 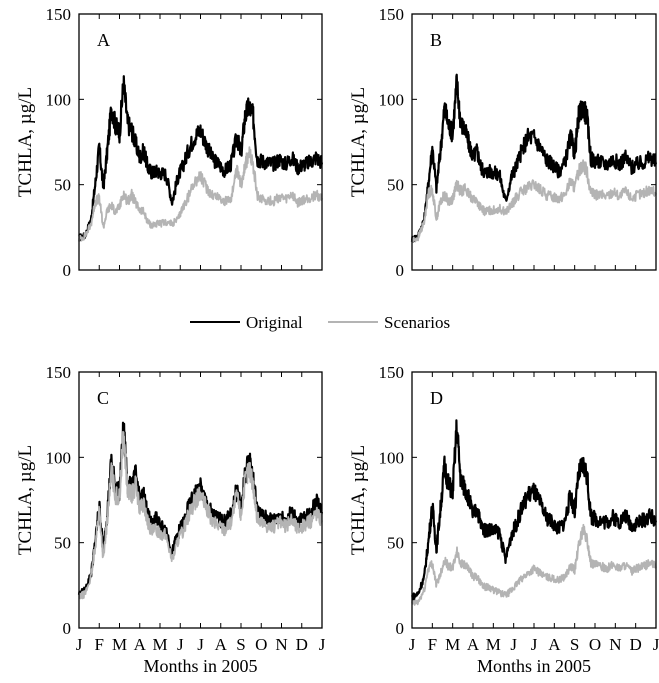 I want to click on x-tick-label-c-11: D, so click(x=302, y=644).